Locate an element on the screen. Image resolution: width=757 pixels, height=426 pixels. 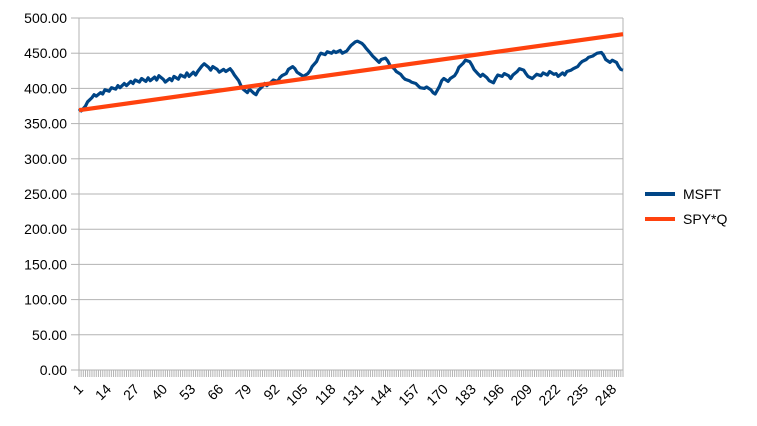
x-tick-label: 40 is located at coordinates (159, 392).